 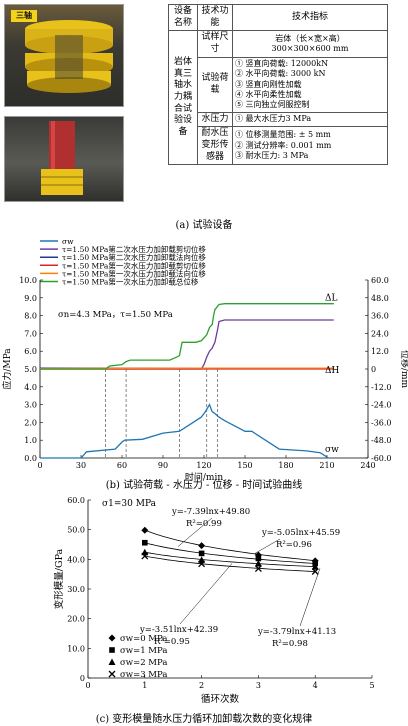 I want to click on fit-r2: R²=0.99, so click(x=204, y=524).